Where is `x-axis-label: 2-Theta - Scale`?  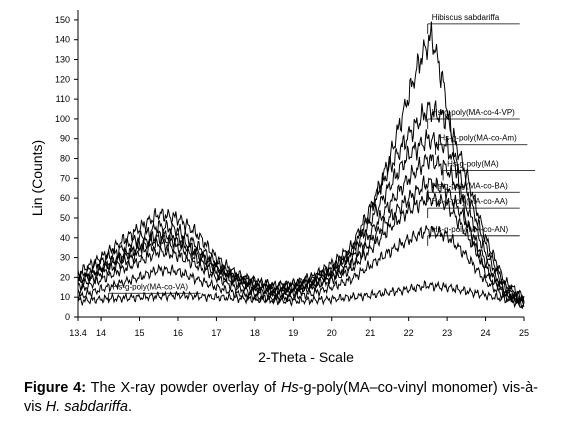
x-axis-label: 2-Theta - Scale is located at coordinates (306, 357).